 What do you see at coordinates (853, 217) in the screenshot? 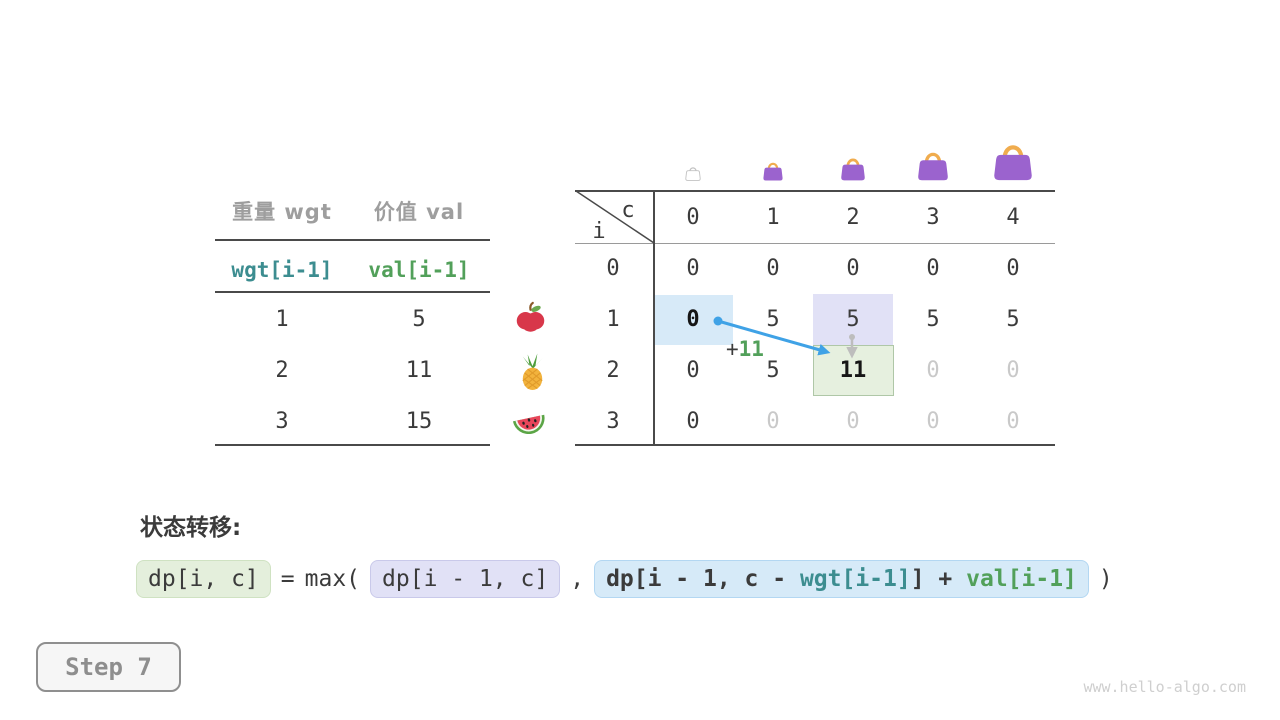
I see `dp-col-header: 2` at bounding box center [853, 217].